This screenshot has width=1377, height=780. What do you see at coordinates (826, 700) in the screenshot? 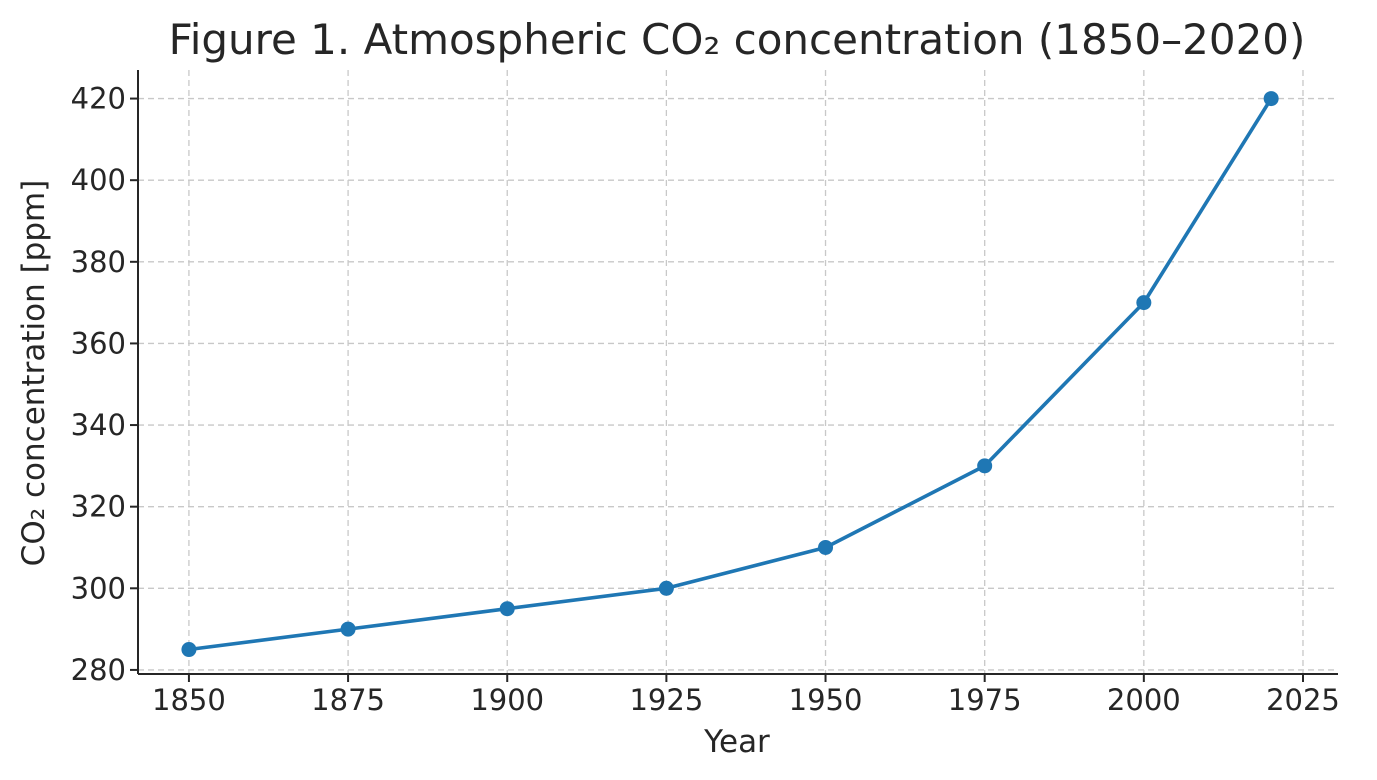
I see `x-tick-label-1950: 1950` at bounding box center [826, 700].